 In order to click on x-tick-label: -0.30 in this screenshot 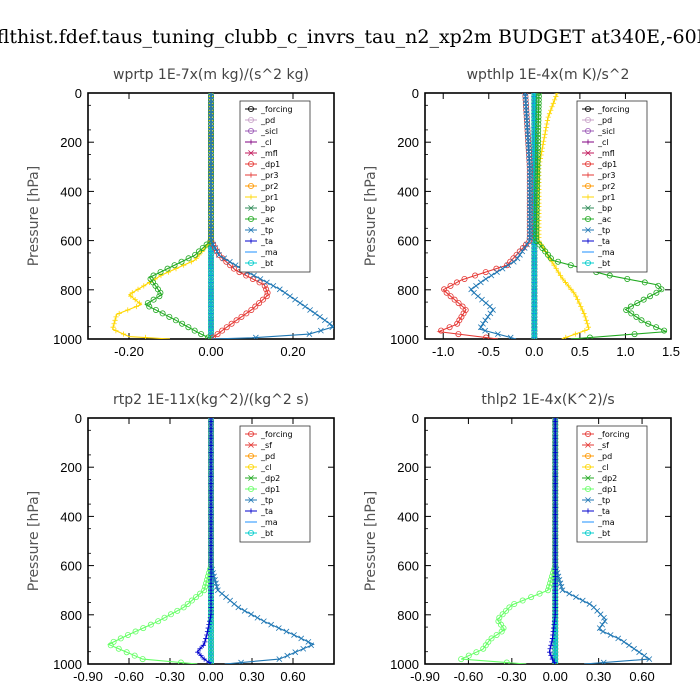, I will do `click(170, 676)`.